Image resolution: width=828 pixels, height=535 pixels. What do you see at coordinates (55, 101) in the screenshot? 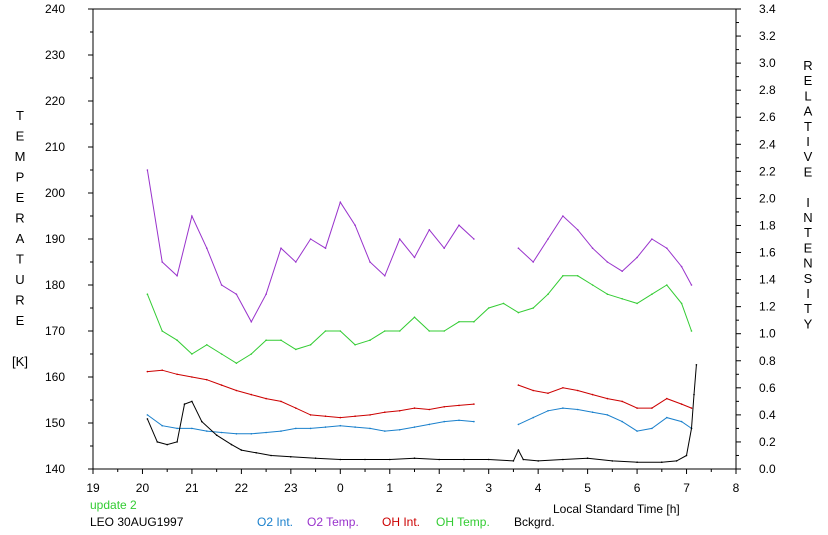
I see `y-left-tick-label: 220` at bounding box center [55, 101].